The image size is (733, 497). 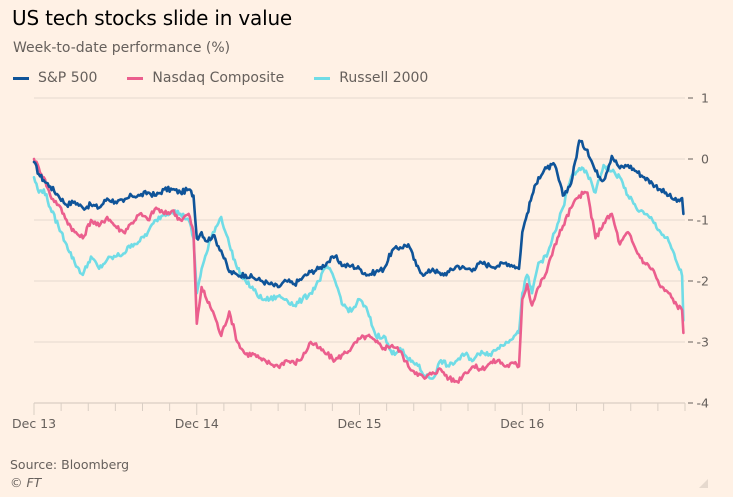 What do you see at coordinates (68, 78) in the screenshot?
I see `legend-label-sp500: S&P 500` at bounding box center [68, 78].